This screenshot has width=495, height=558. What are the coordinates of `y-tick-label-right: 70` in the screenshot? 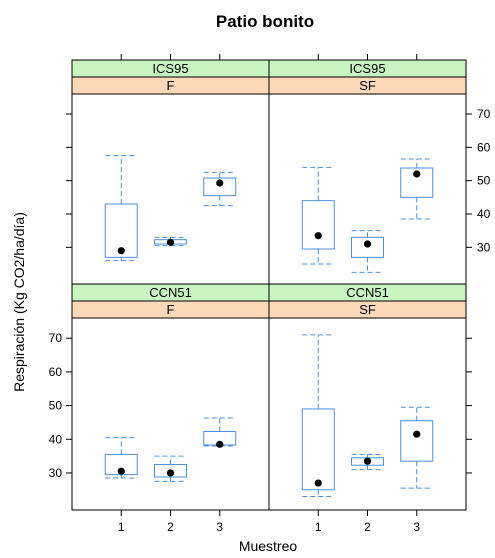 It's located at (484, 114).